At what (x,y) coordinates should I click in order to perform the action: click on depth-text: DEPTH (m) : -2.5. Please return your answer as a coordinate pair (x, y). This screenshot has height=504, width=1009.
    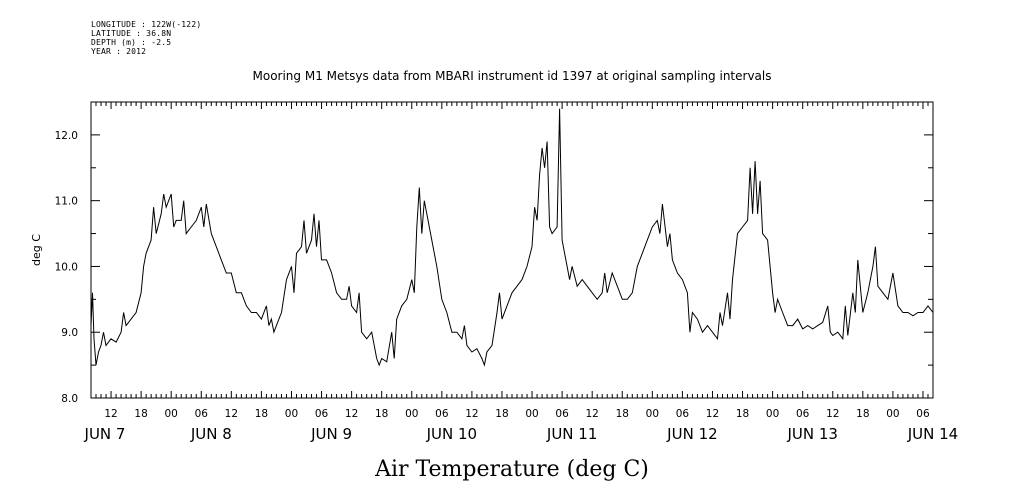
    Looking at the image, I should click on (131, 42).